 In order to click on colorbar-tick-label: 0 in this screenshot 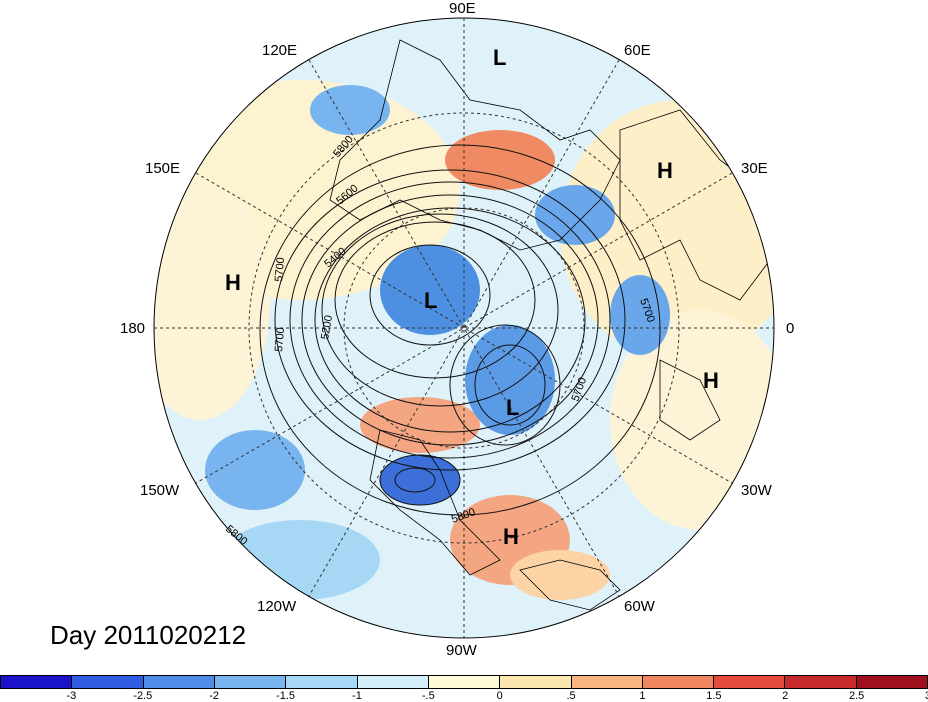, I will do `click(499, 696)`.